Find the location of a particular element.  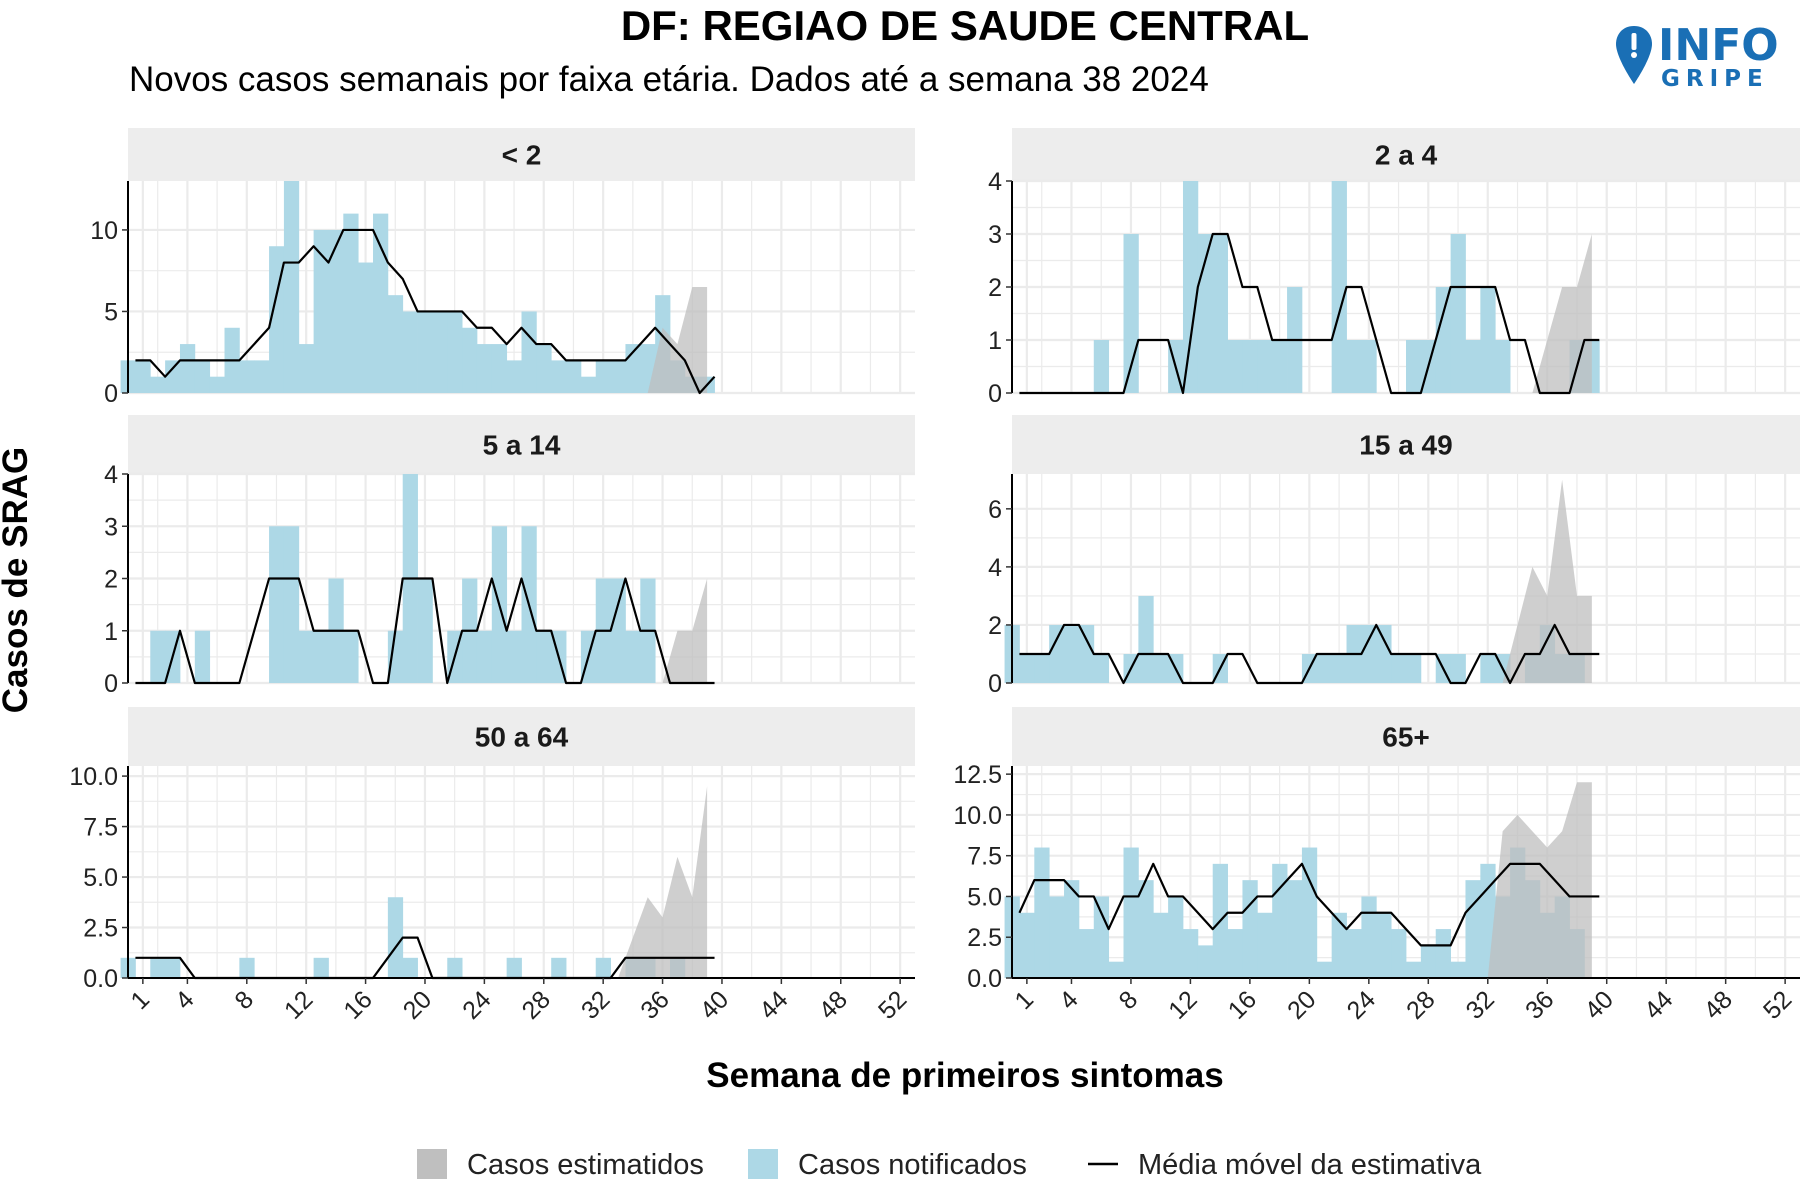

y-tick-labels: 0 5 10 is located at coordinates (109, 312).